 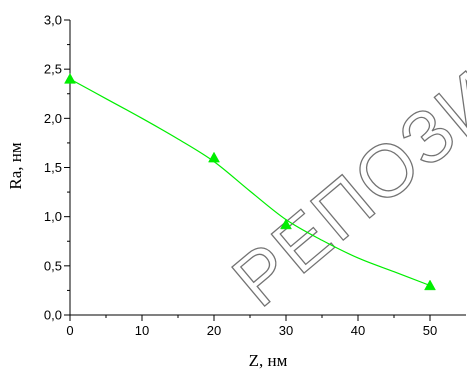 What do you see at coordinates (142, 330) in the screenshot?
I see `x-tick-label: 10` at bounding box center [142, 330].